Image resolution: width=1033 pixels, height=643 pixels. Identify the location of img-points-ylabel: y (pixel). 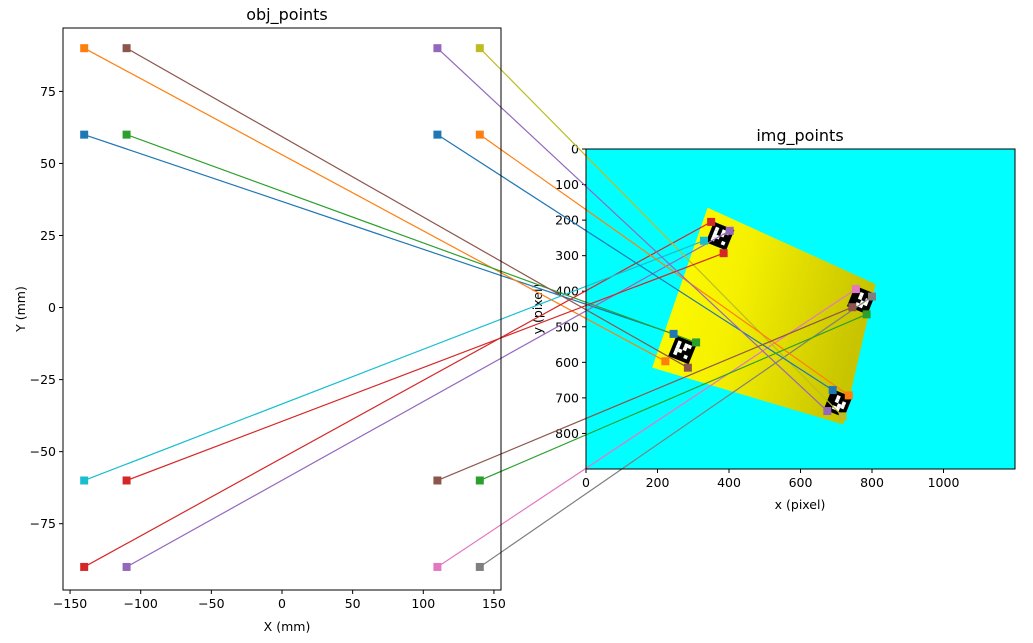
(537, 309).